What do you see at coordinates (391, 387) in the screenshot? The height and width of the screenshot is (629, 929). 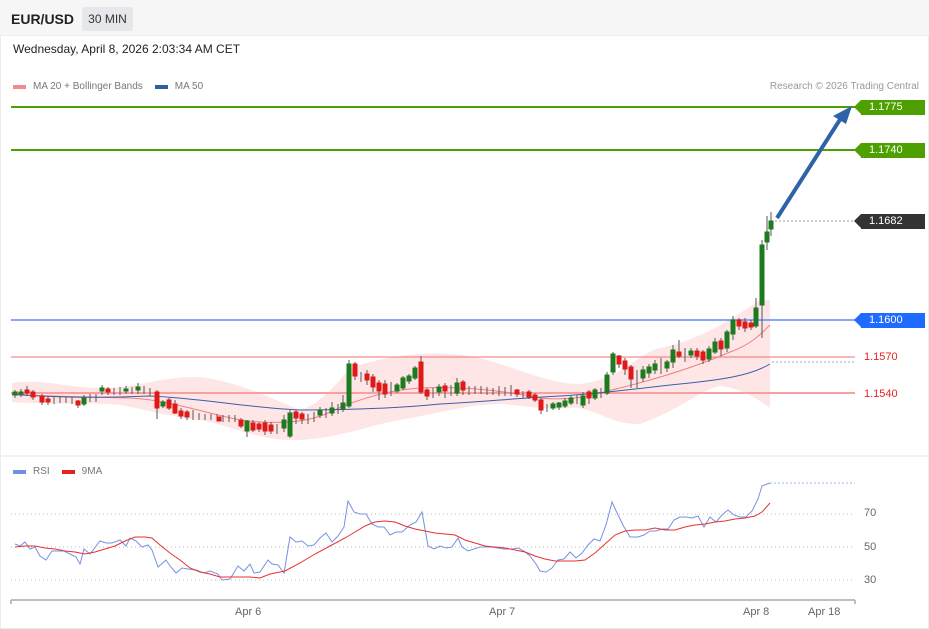 I see `ma50-line` at bounding box center [391, 387].